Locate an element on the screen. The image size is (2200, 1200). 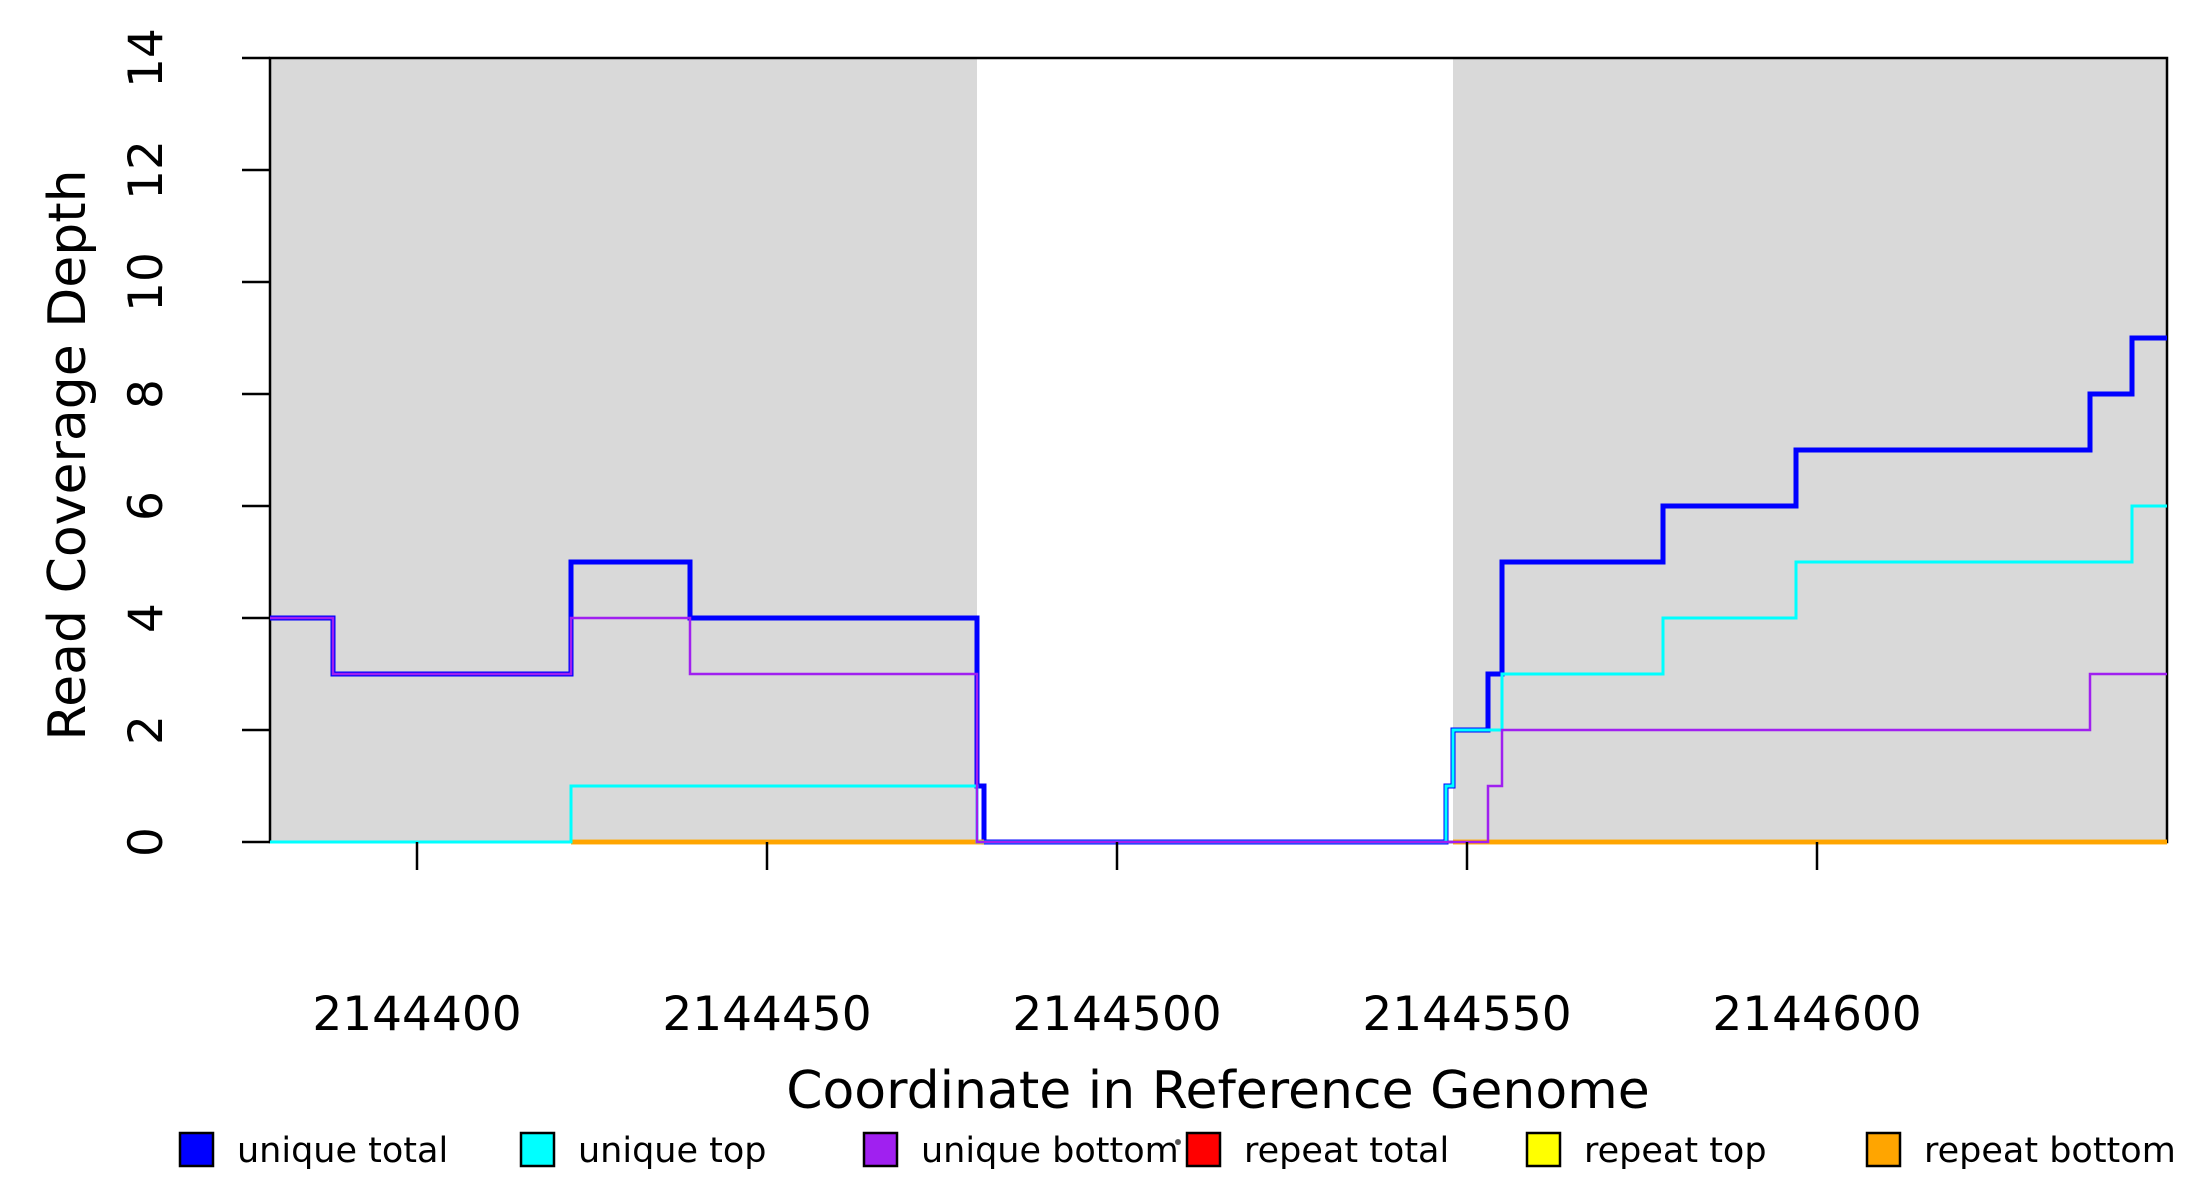
x-tick-label: 2144500 is located at coordinates (1116, 1014).